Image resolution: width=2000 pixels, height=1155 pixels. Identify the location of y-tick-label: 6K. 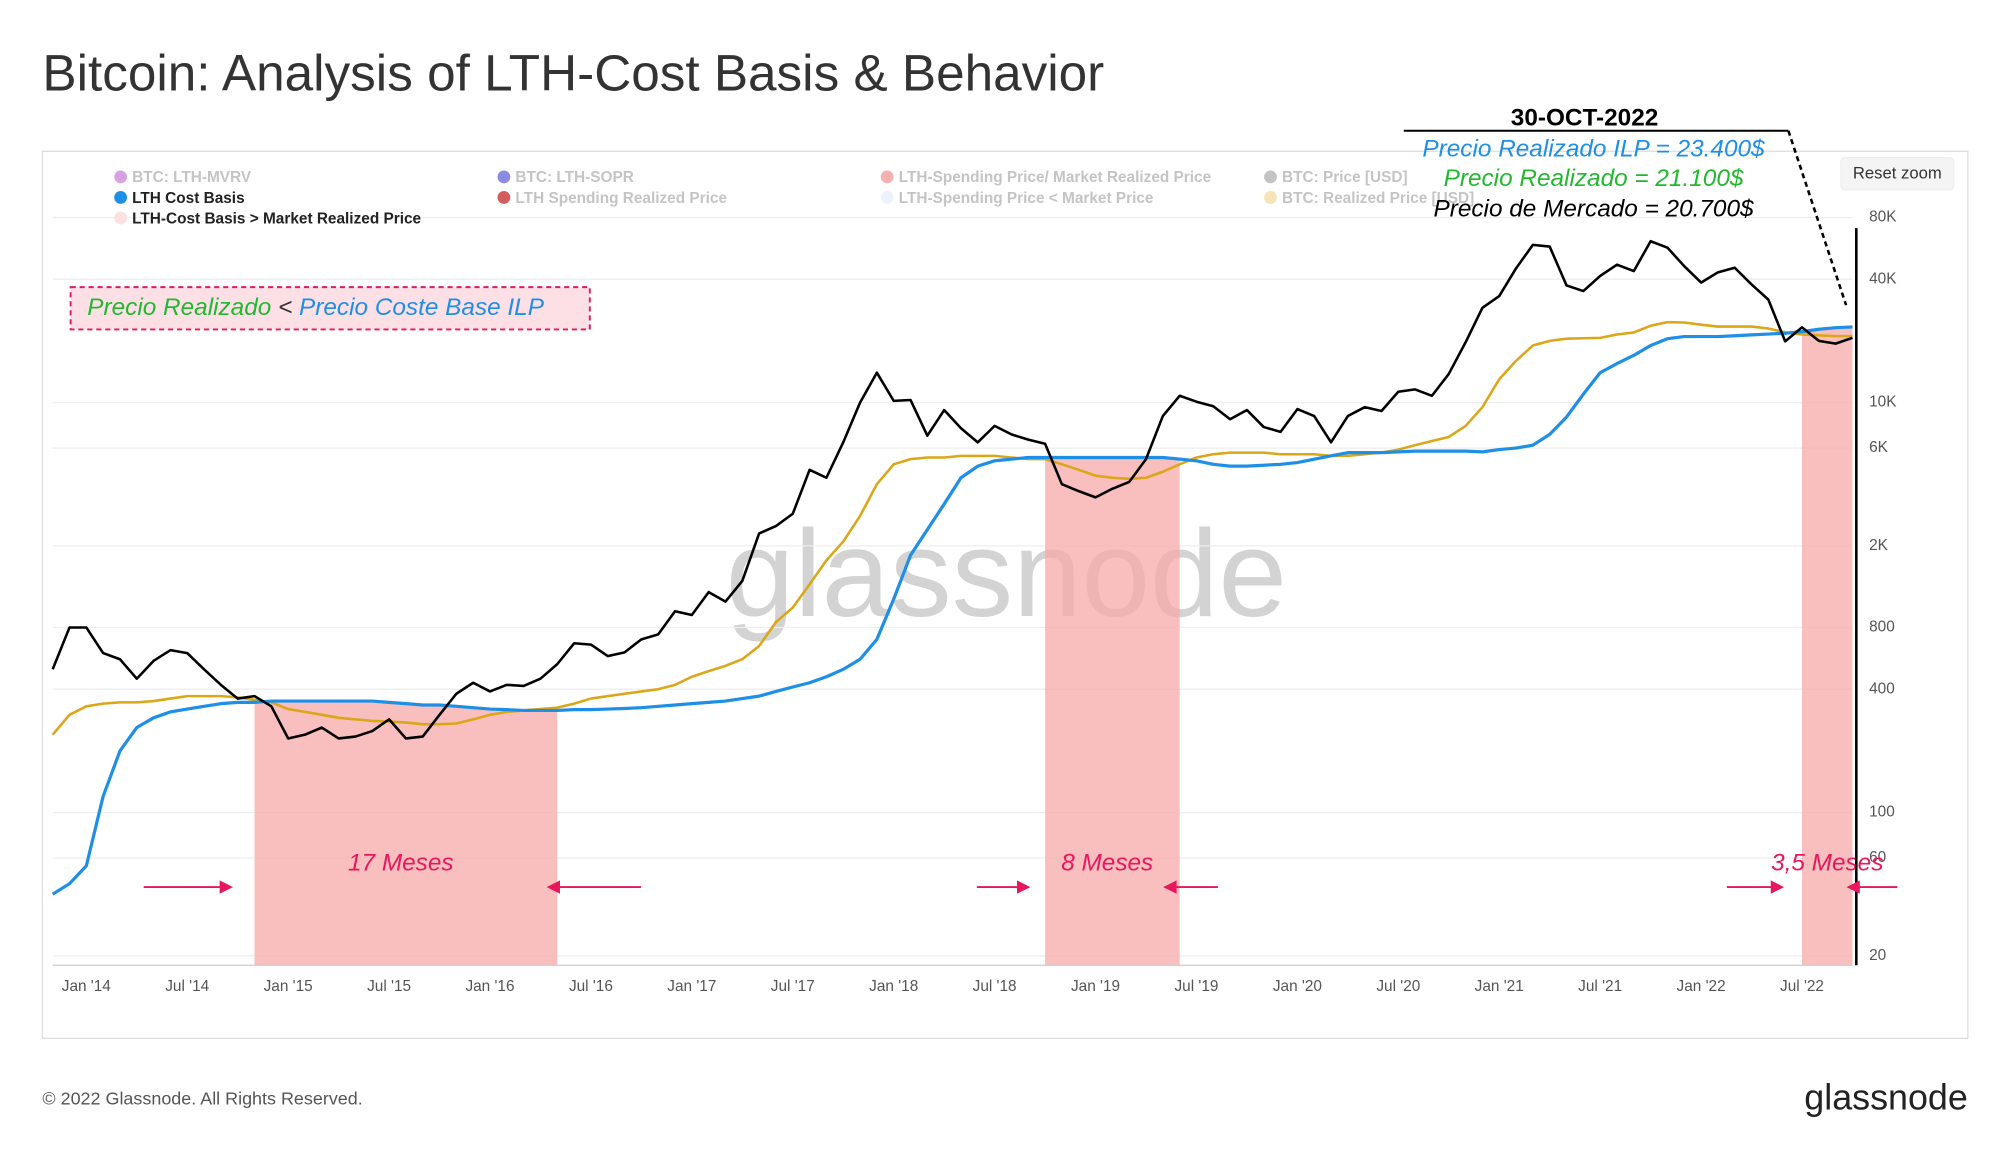
(1879, 447).